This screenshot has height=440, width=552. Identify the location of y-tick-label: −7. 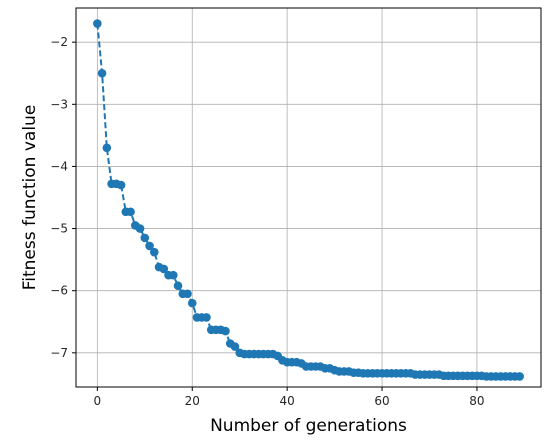
(59, 353).